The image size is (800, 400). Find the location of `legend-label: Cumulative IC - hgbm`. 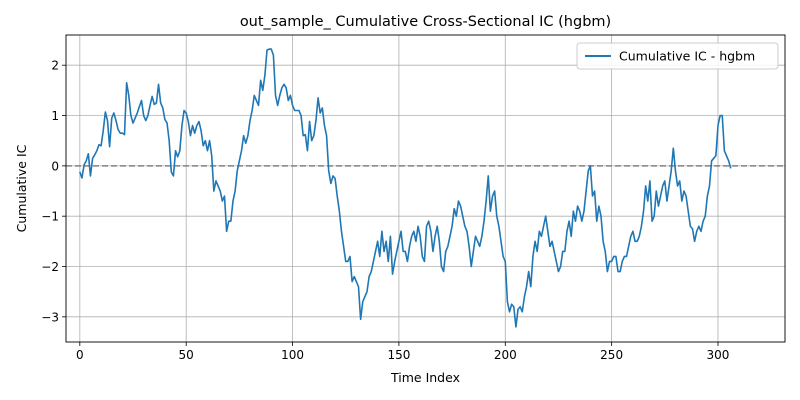

legend-label: Cumulative IC - hgbm is located at coordinates (687, 56).